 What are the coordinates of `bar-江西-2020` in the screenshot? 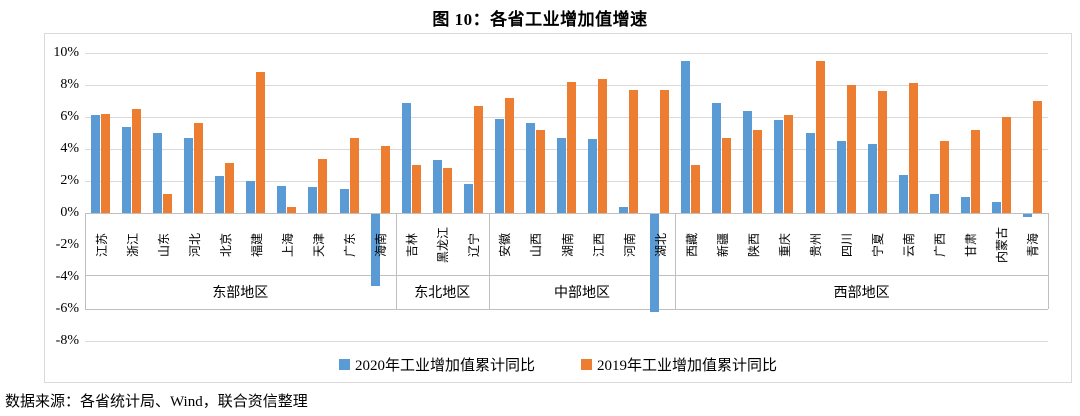 It's located at (593, 176).